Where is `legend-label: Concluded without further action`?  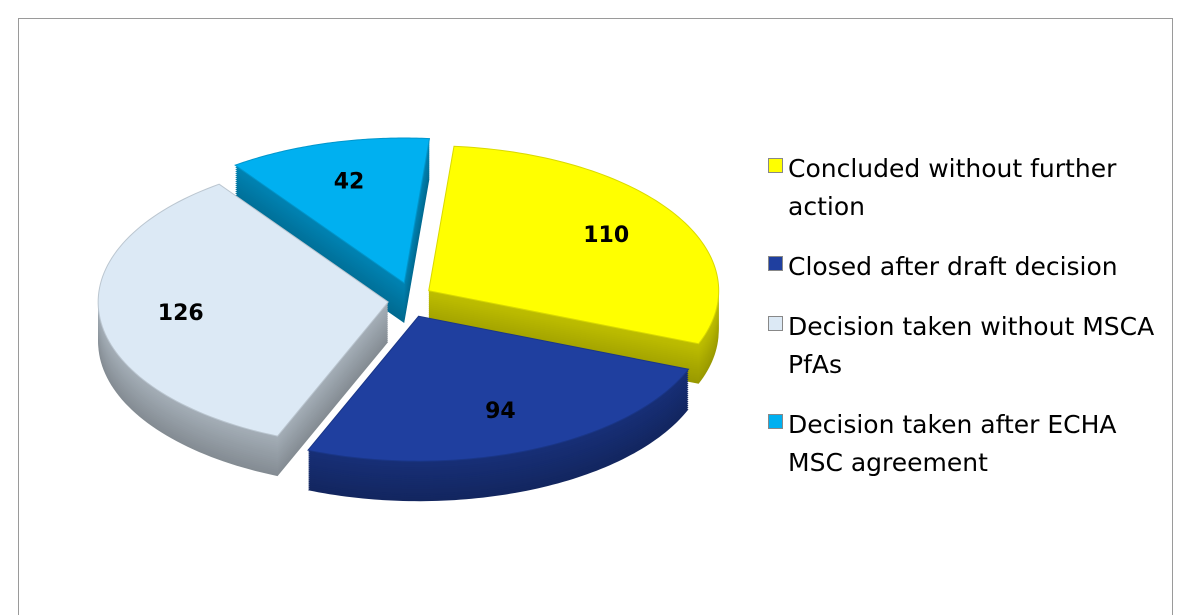
legend-label: Concluded without further action is located at coordinates (952, 187).